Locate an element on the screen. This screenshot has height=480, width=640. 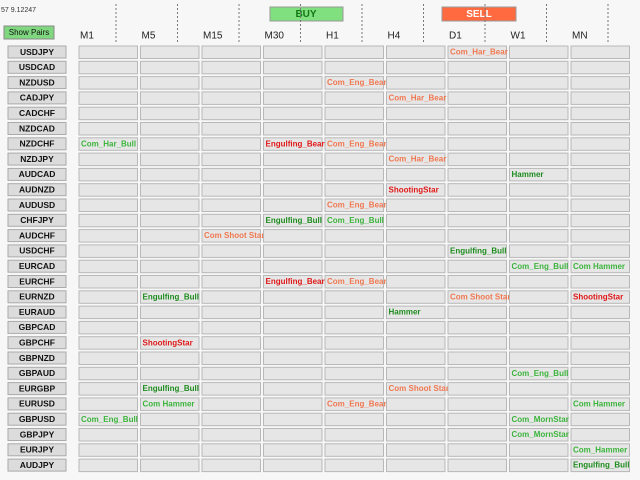
pair-label: AUDJPY is located at coordinates (37, 465).